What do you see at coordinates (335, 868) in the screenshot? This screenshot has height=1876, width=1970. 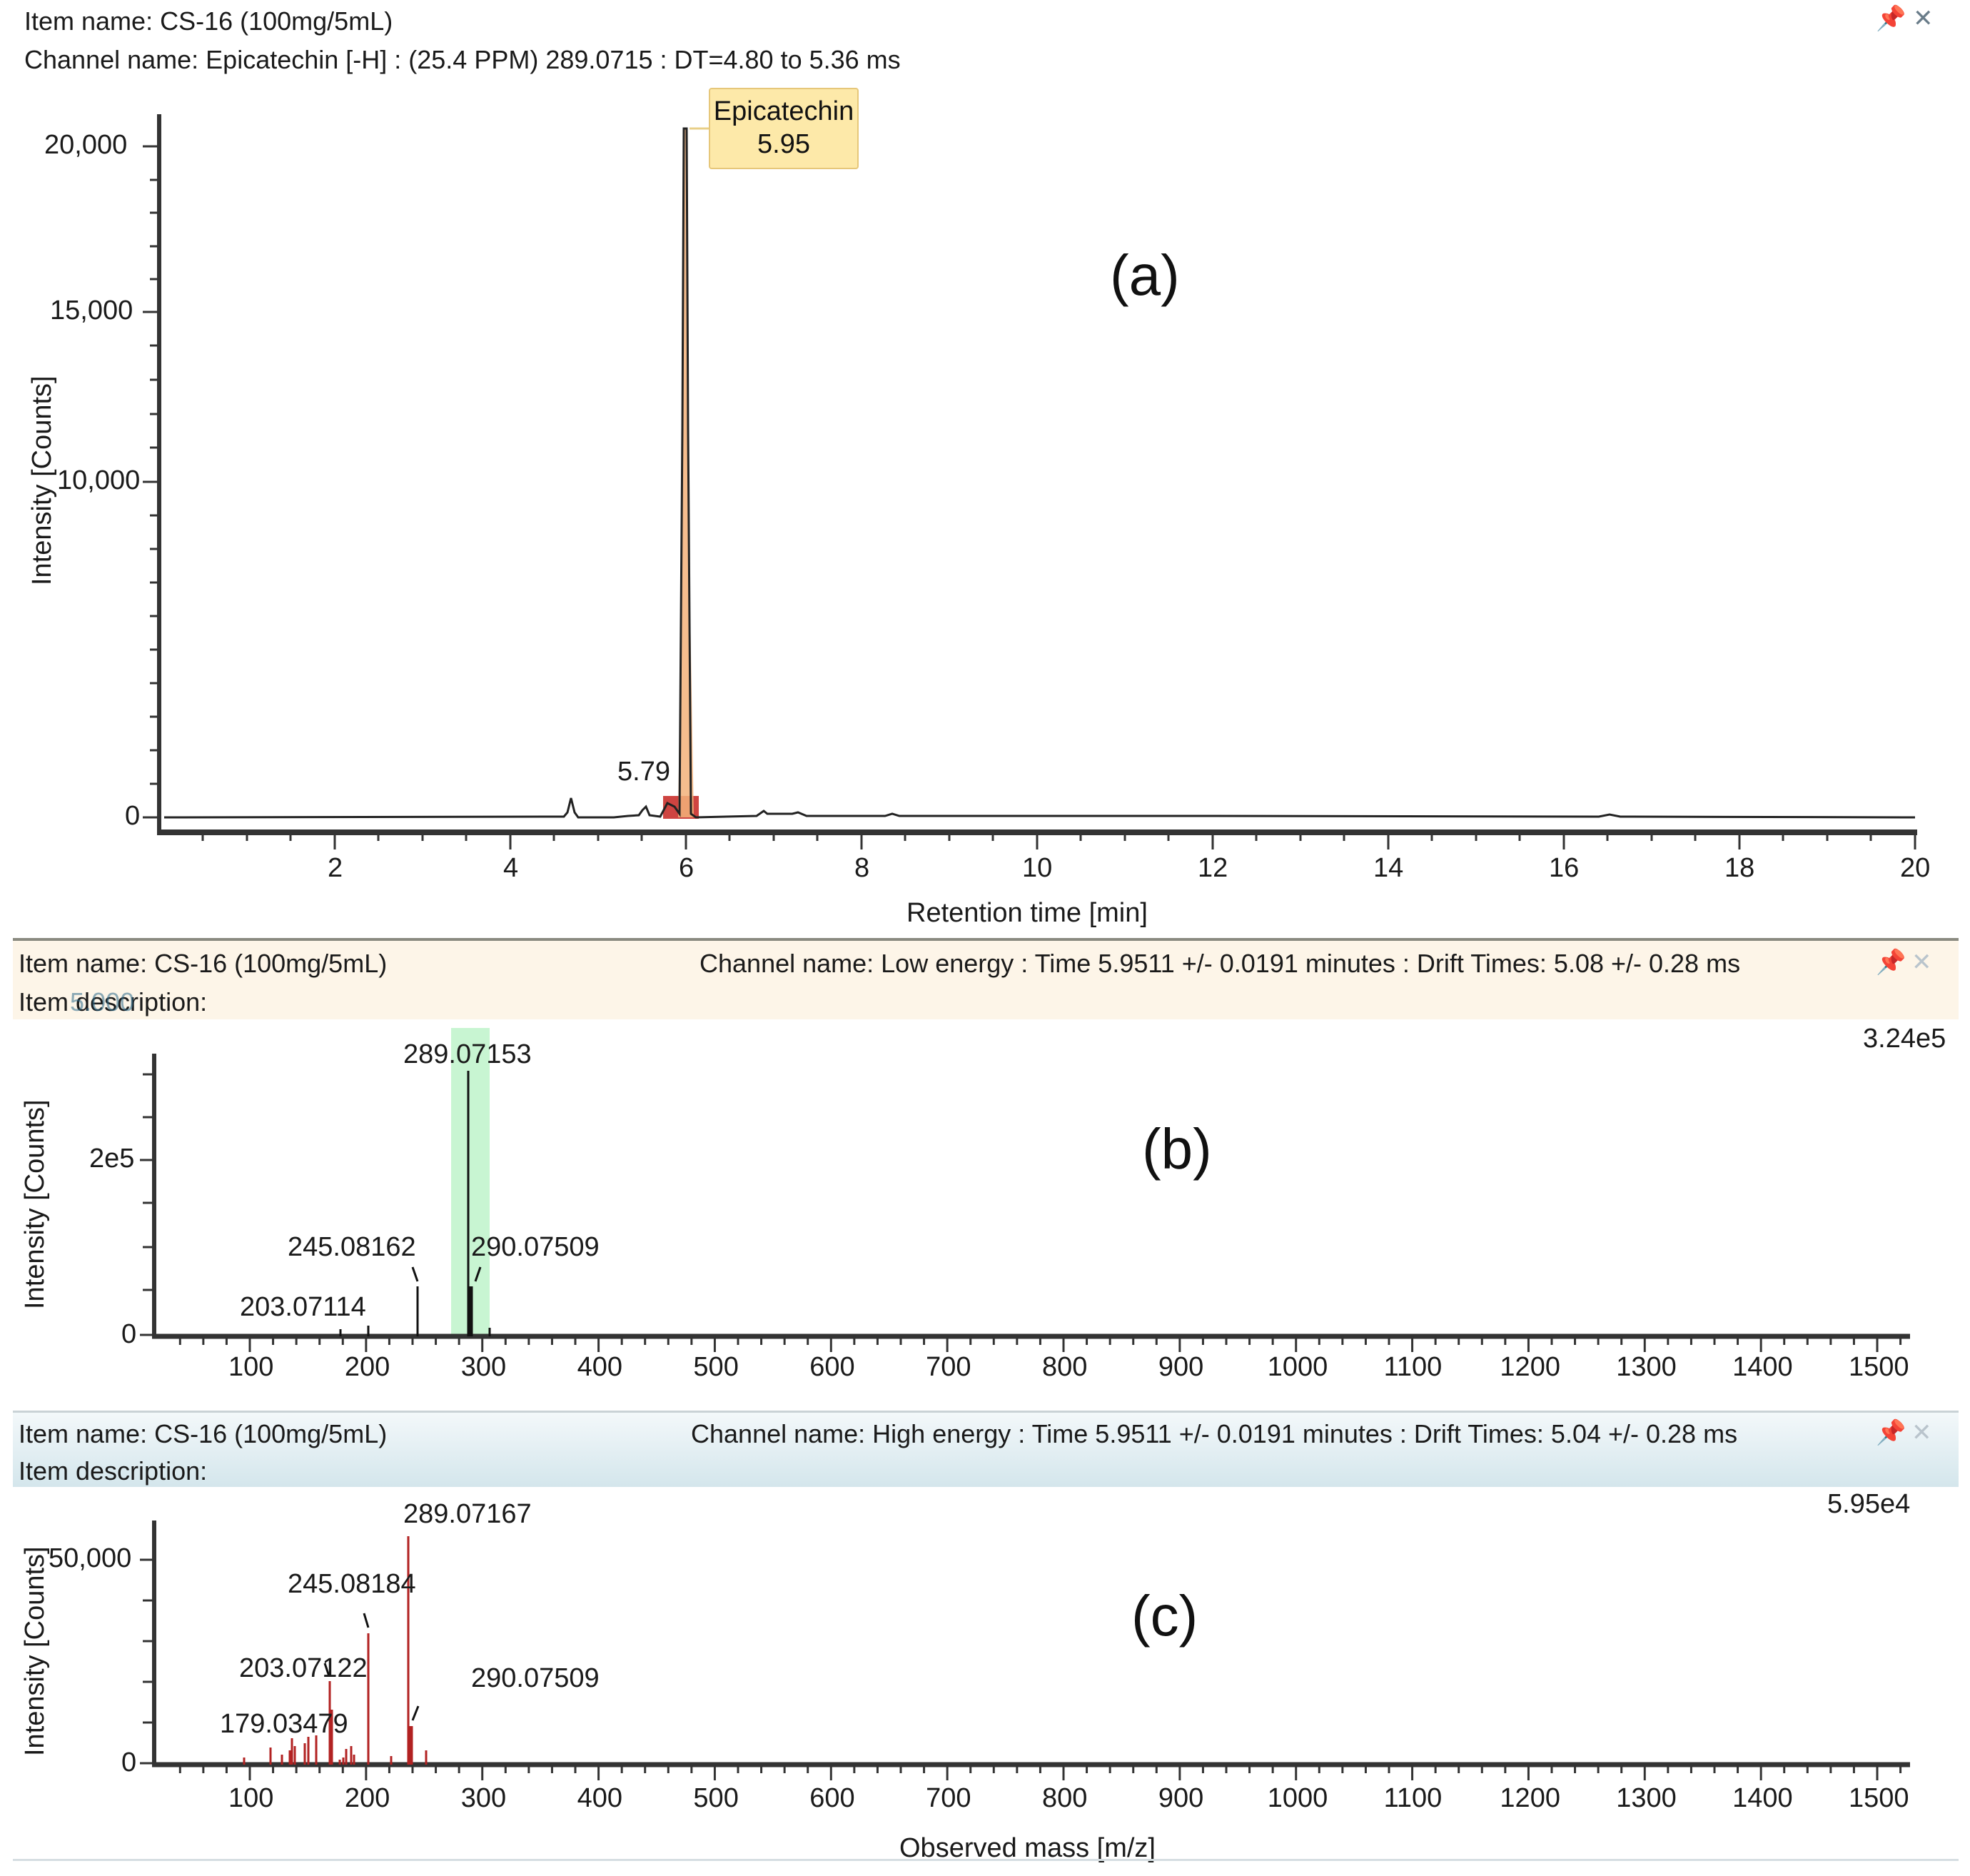 I see `x-tick: 2` at bounding box center [335, 868].